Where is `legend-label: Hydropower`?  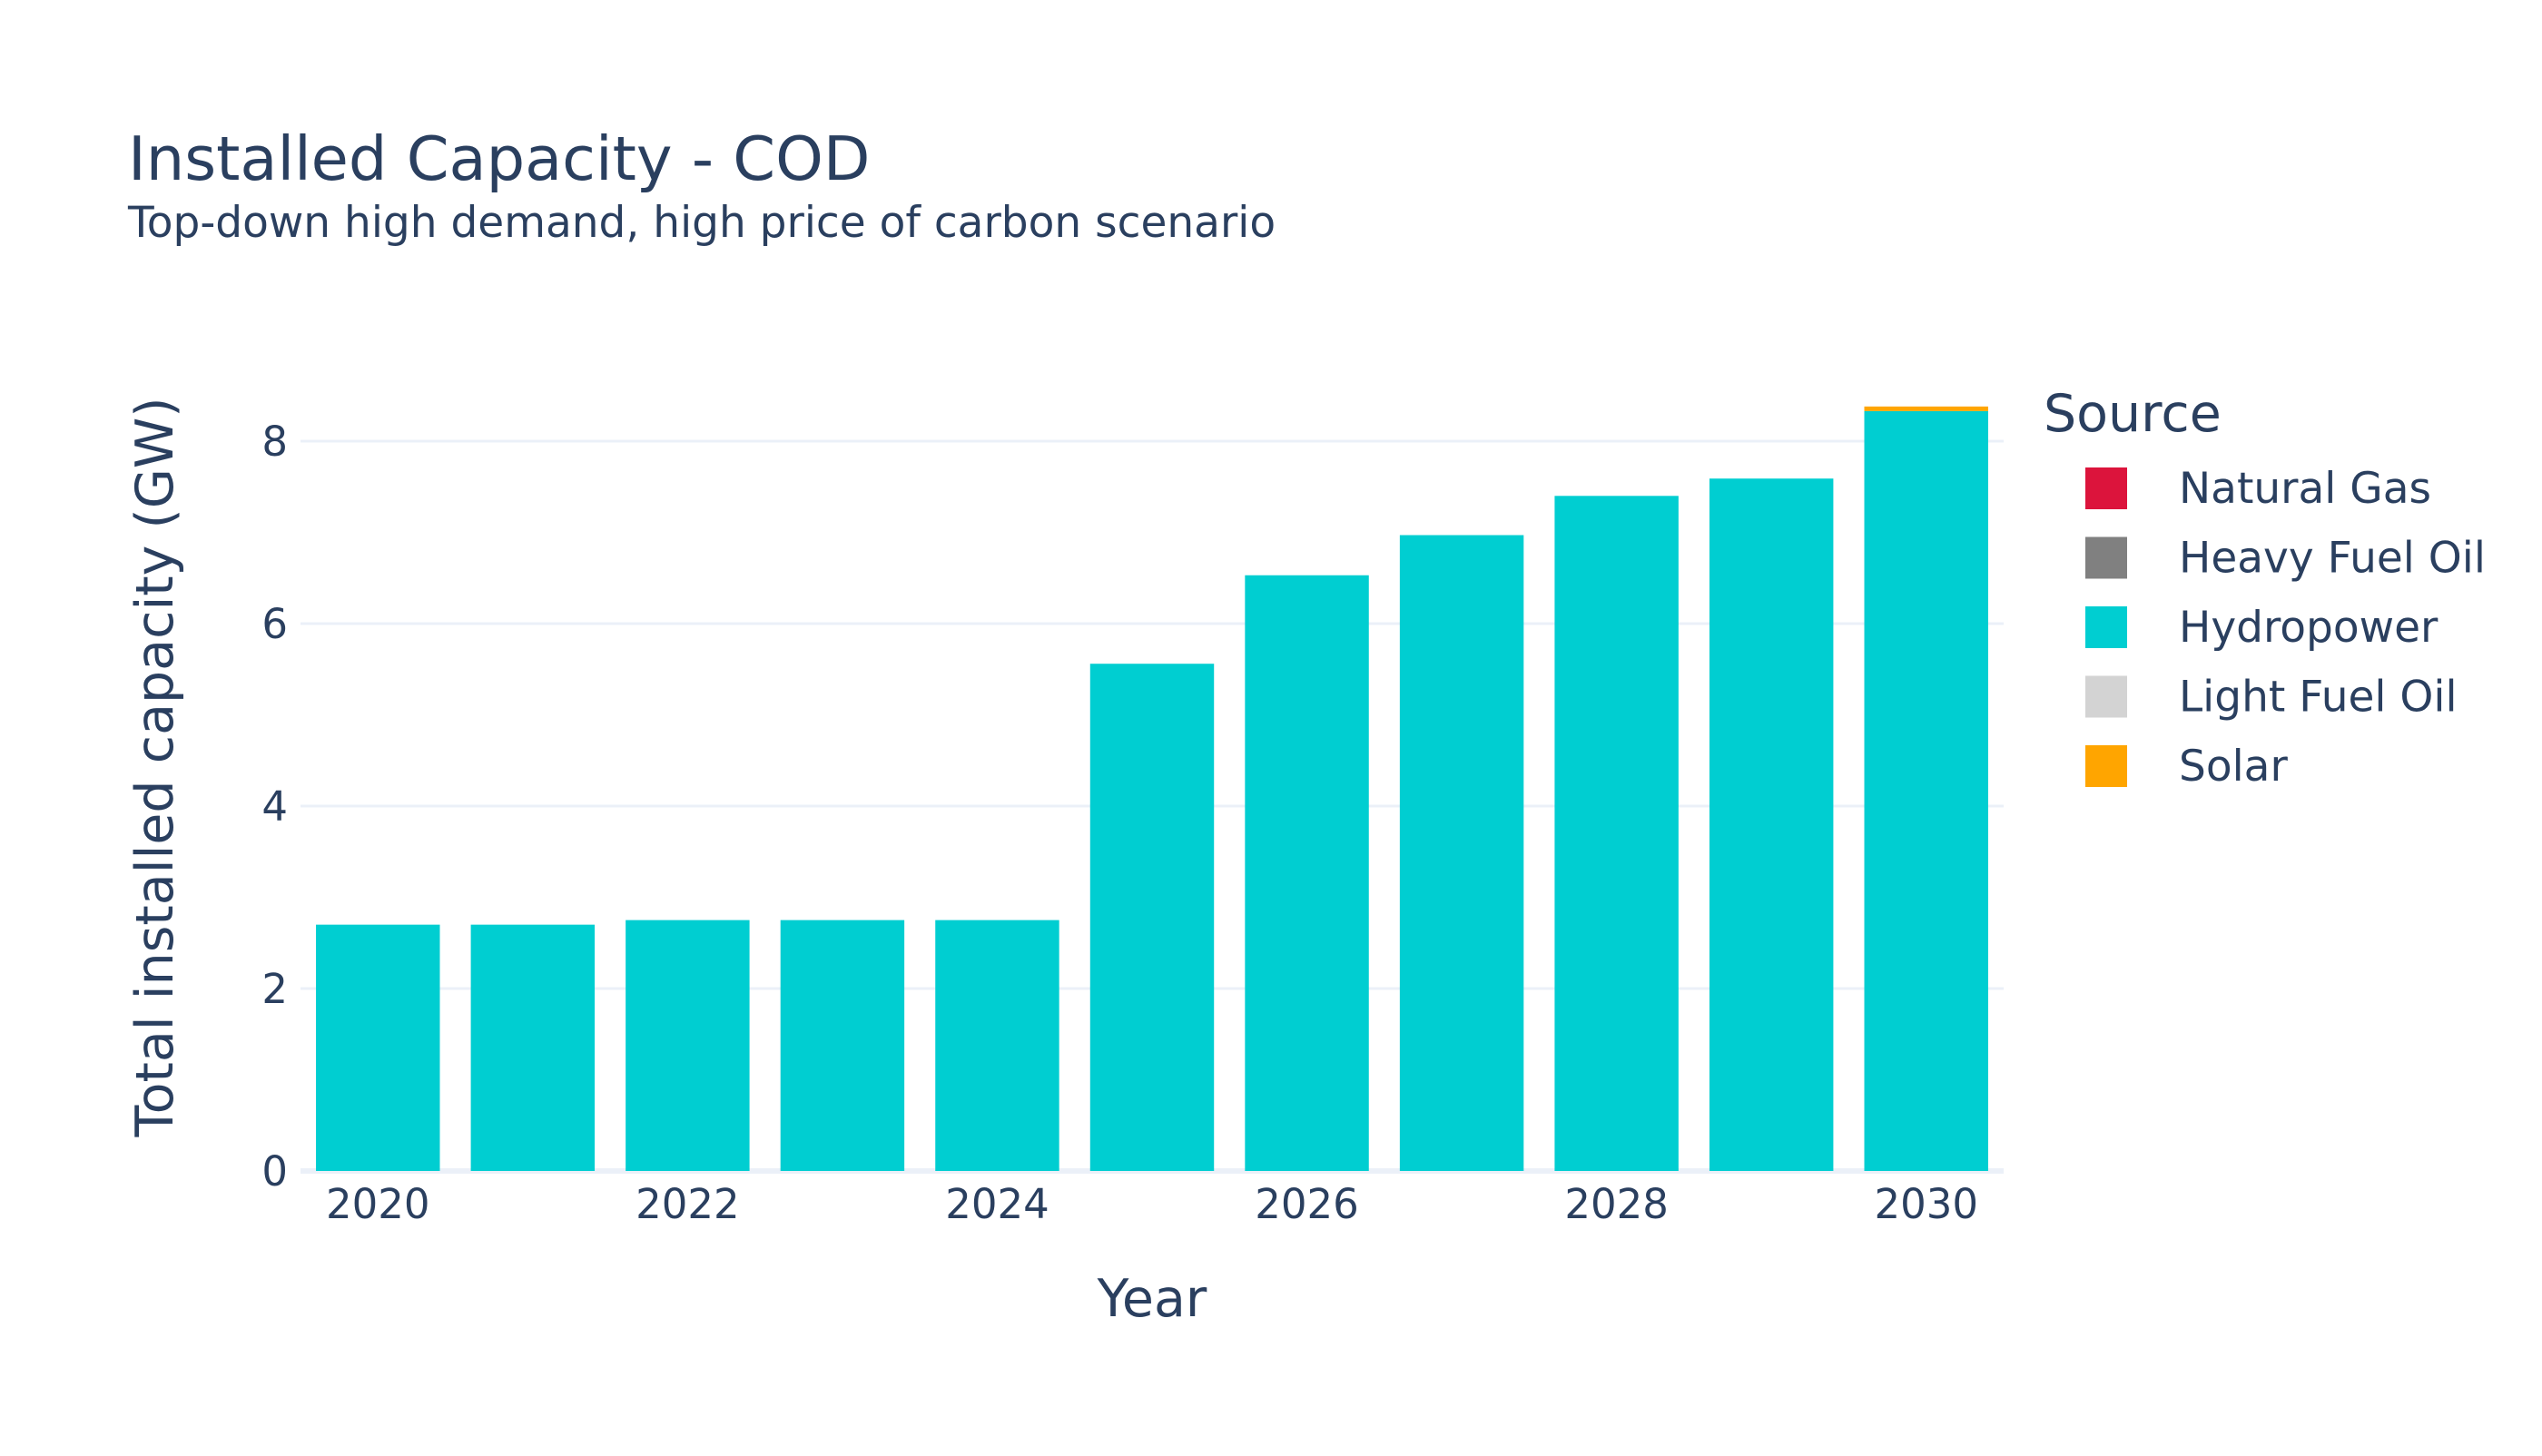 legend-label: Hydropower is located at coordinates (2309, 628).